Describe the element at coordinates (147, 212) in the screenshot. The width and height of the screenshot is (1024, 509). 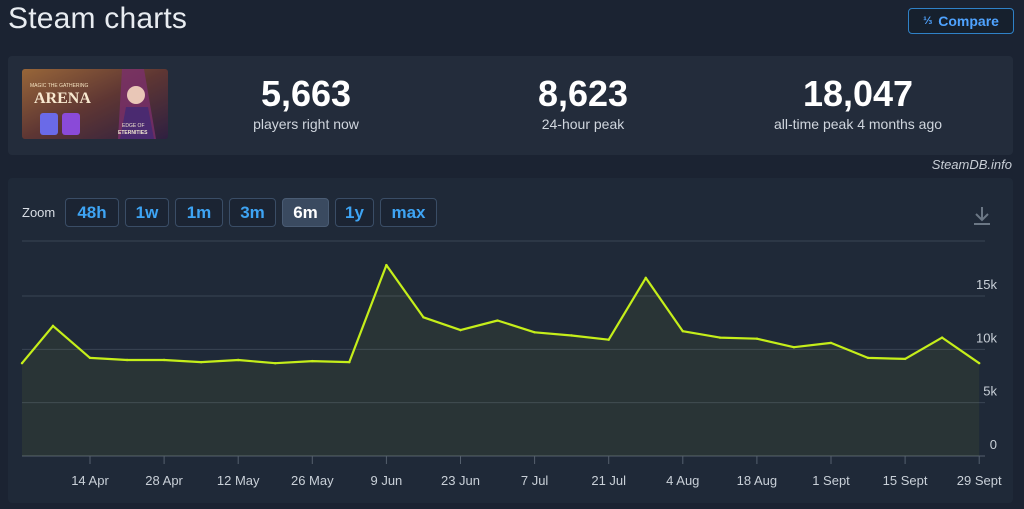
I see `zoom-1w-button: 1w` at that location.